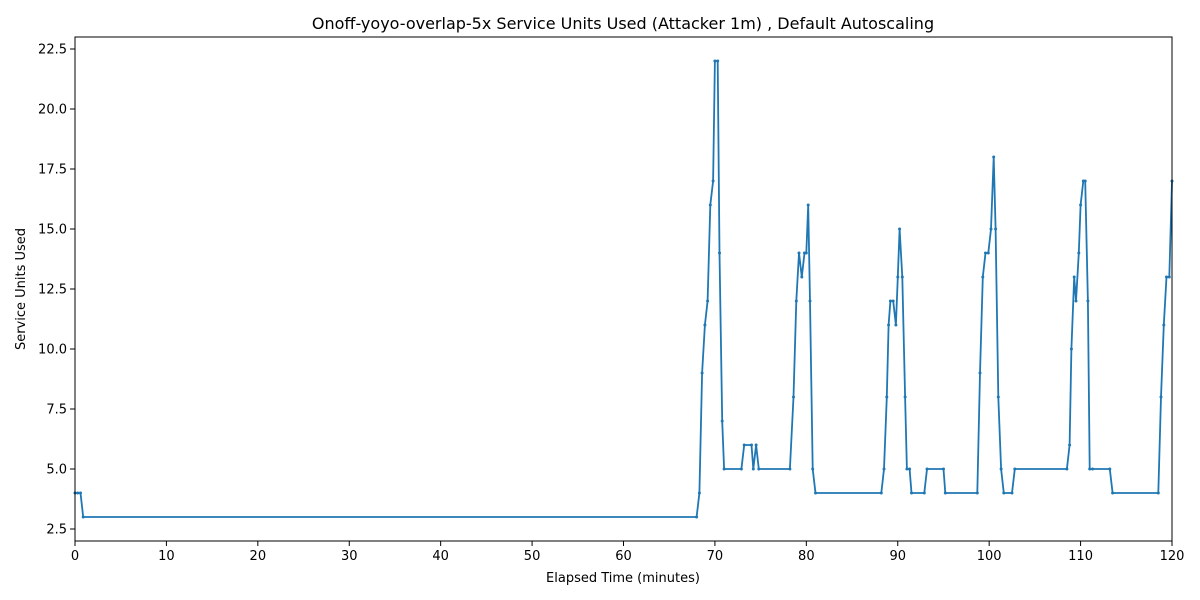 This screenshot has width=1200, height=600. I want to click on y-axis-label: Service Units Used, so click(21, 289).